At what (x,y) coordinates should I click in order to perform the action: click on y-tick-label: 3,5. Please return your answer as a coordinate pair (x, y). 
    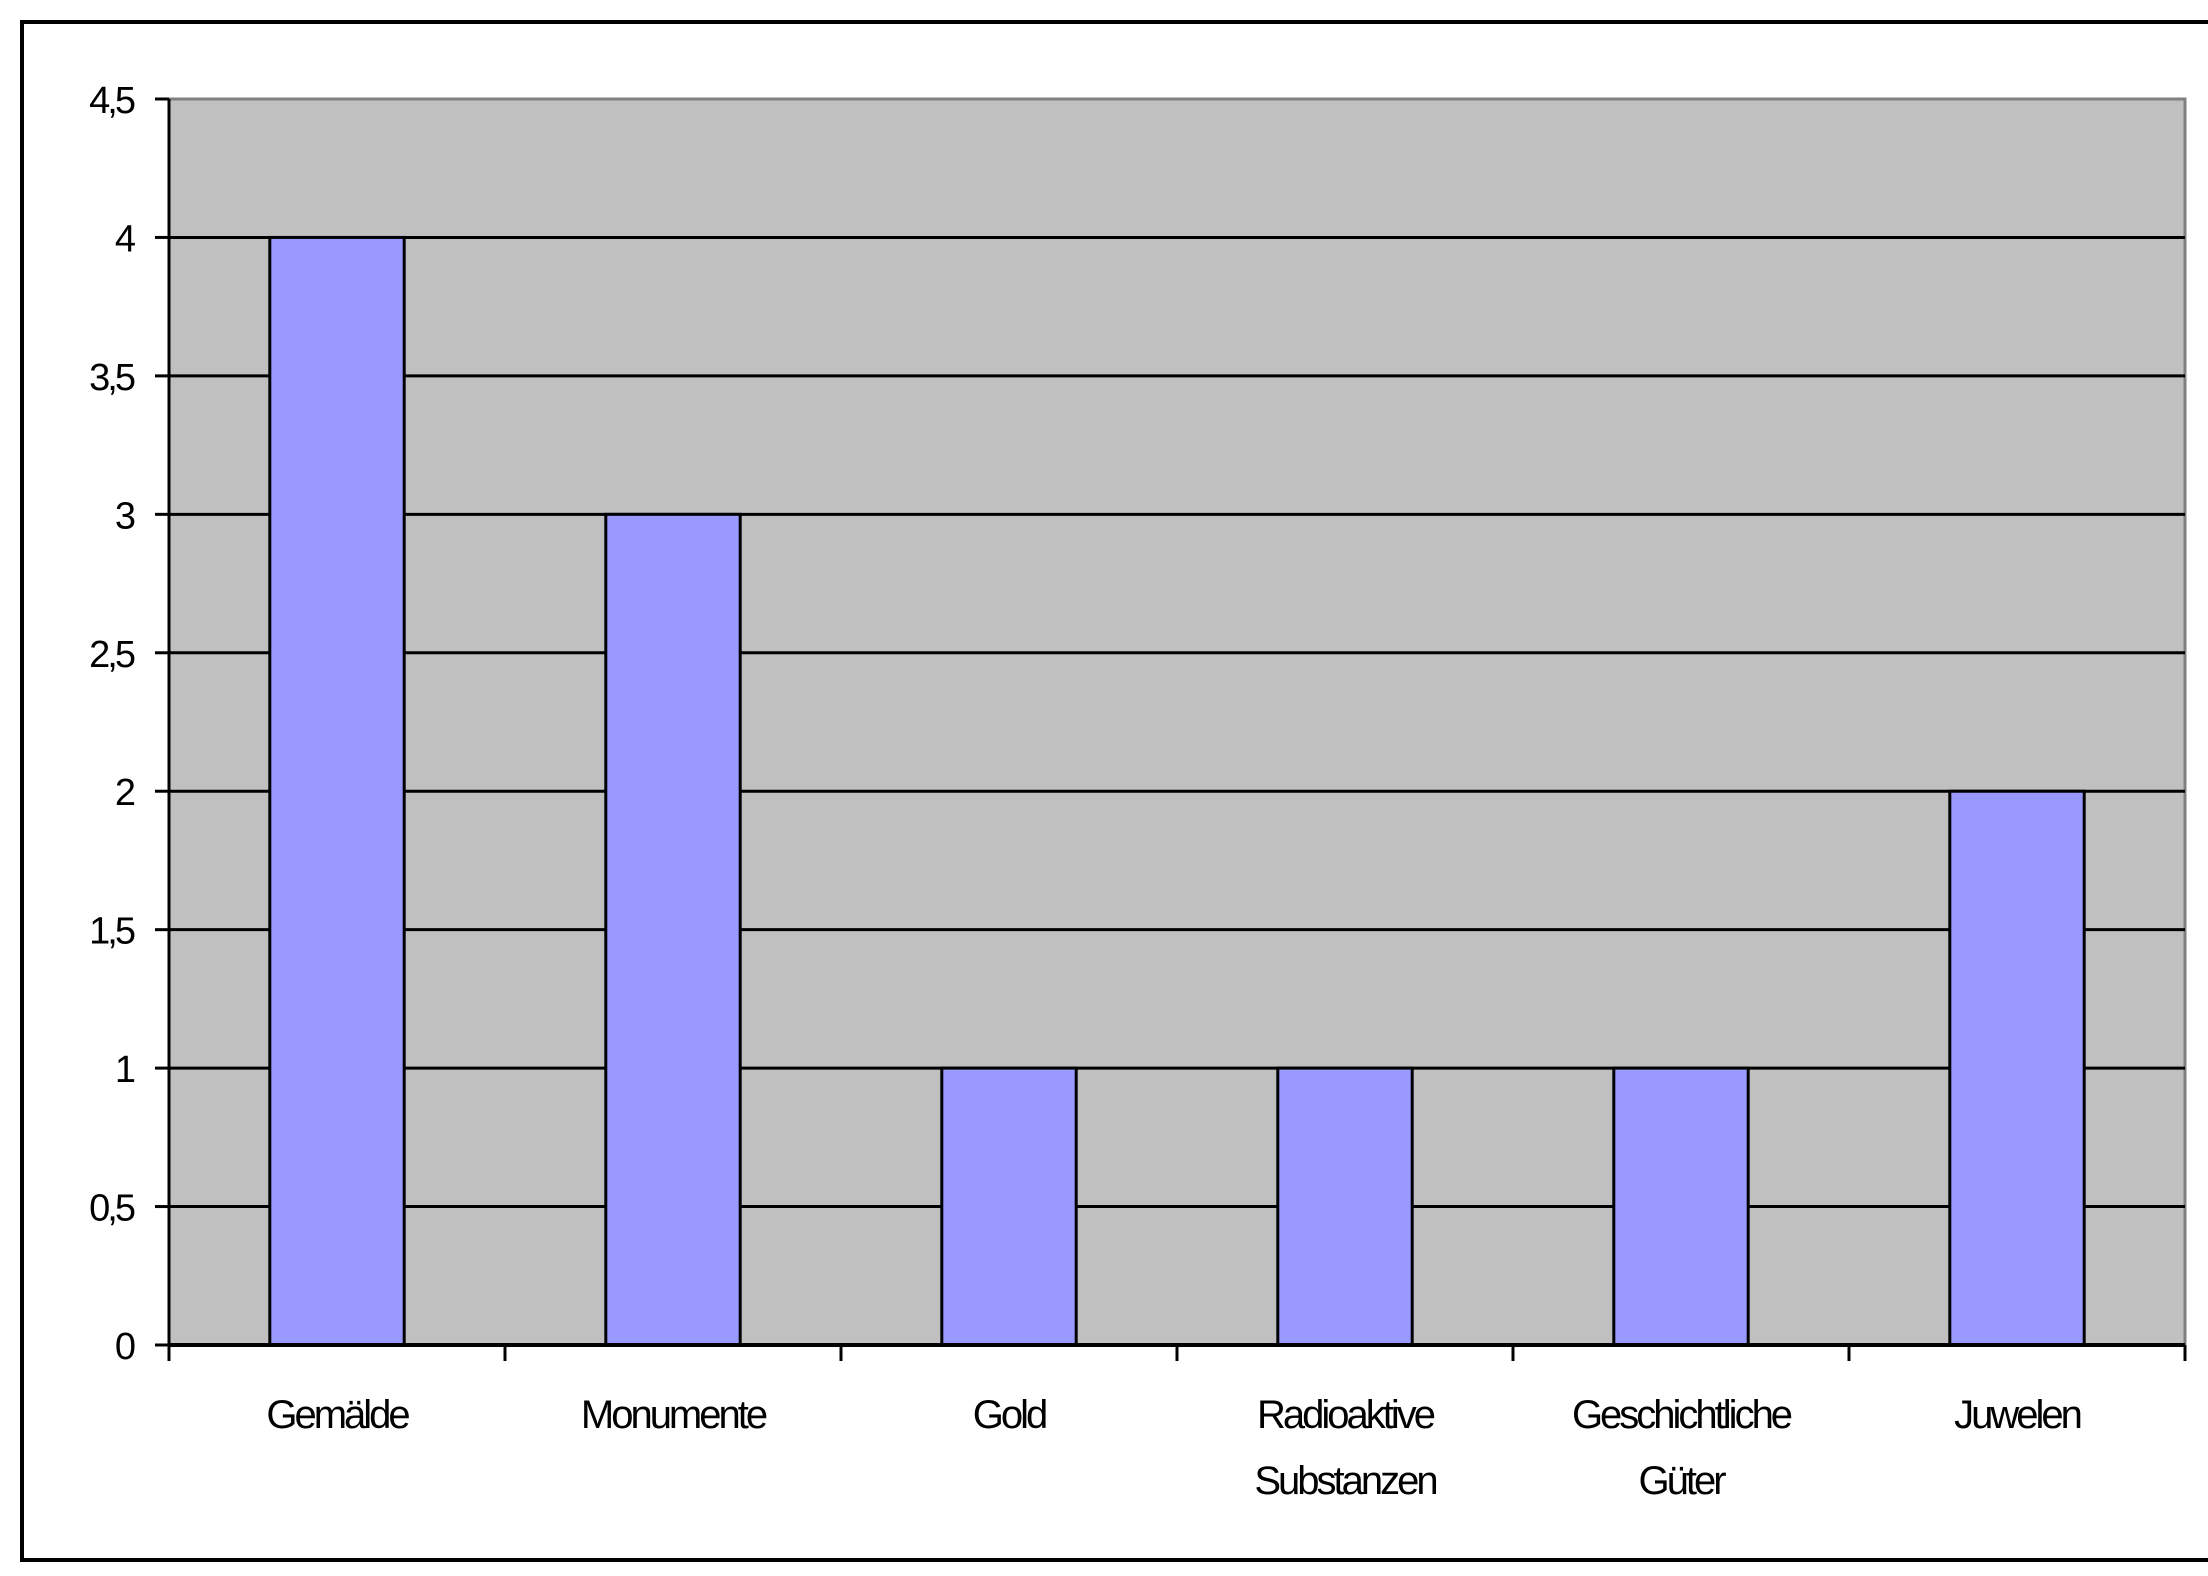
    Looking at the image, I should click on (112, 378).